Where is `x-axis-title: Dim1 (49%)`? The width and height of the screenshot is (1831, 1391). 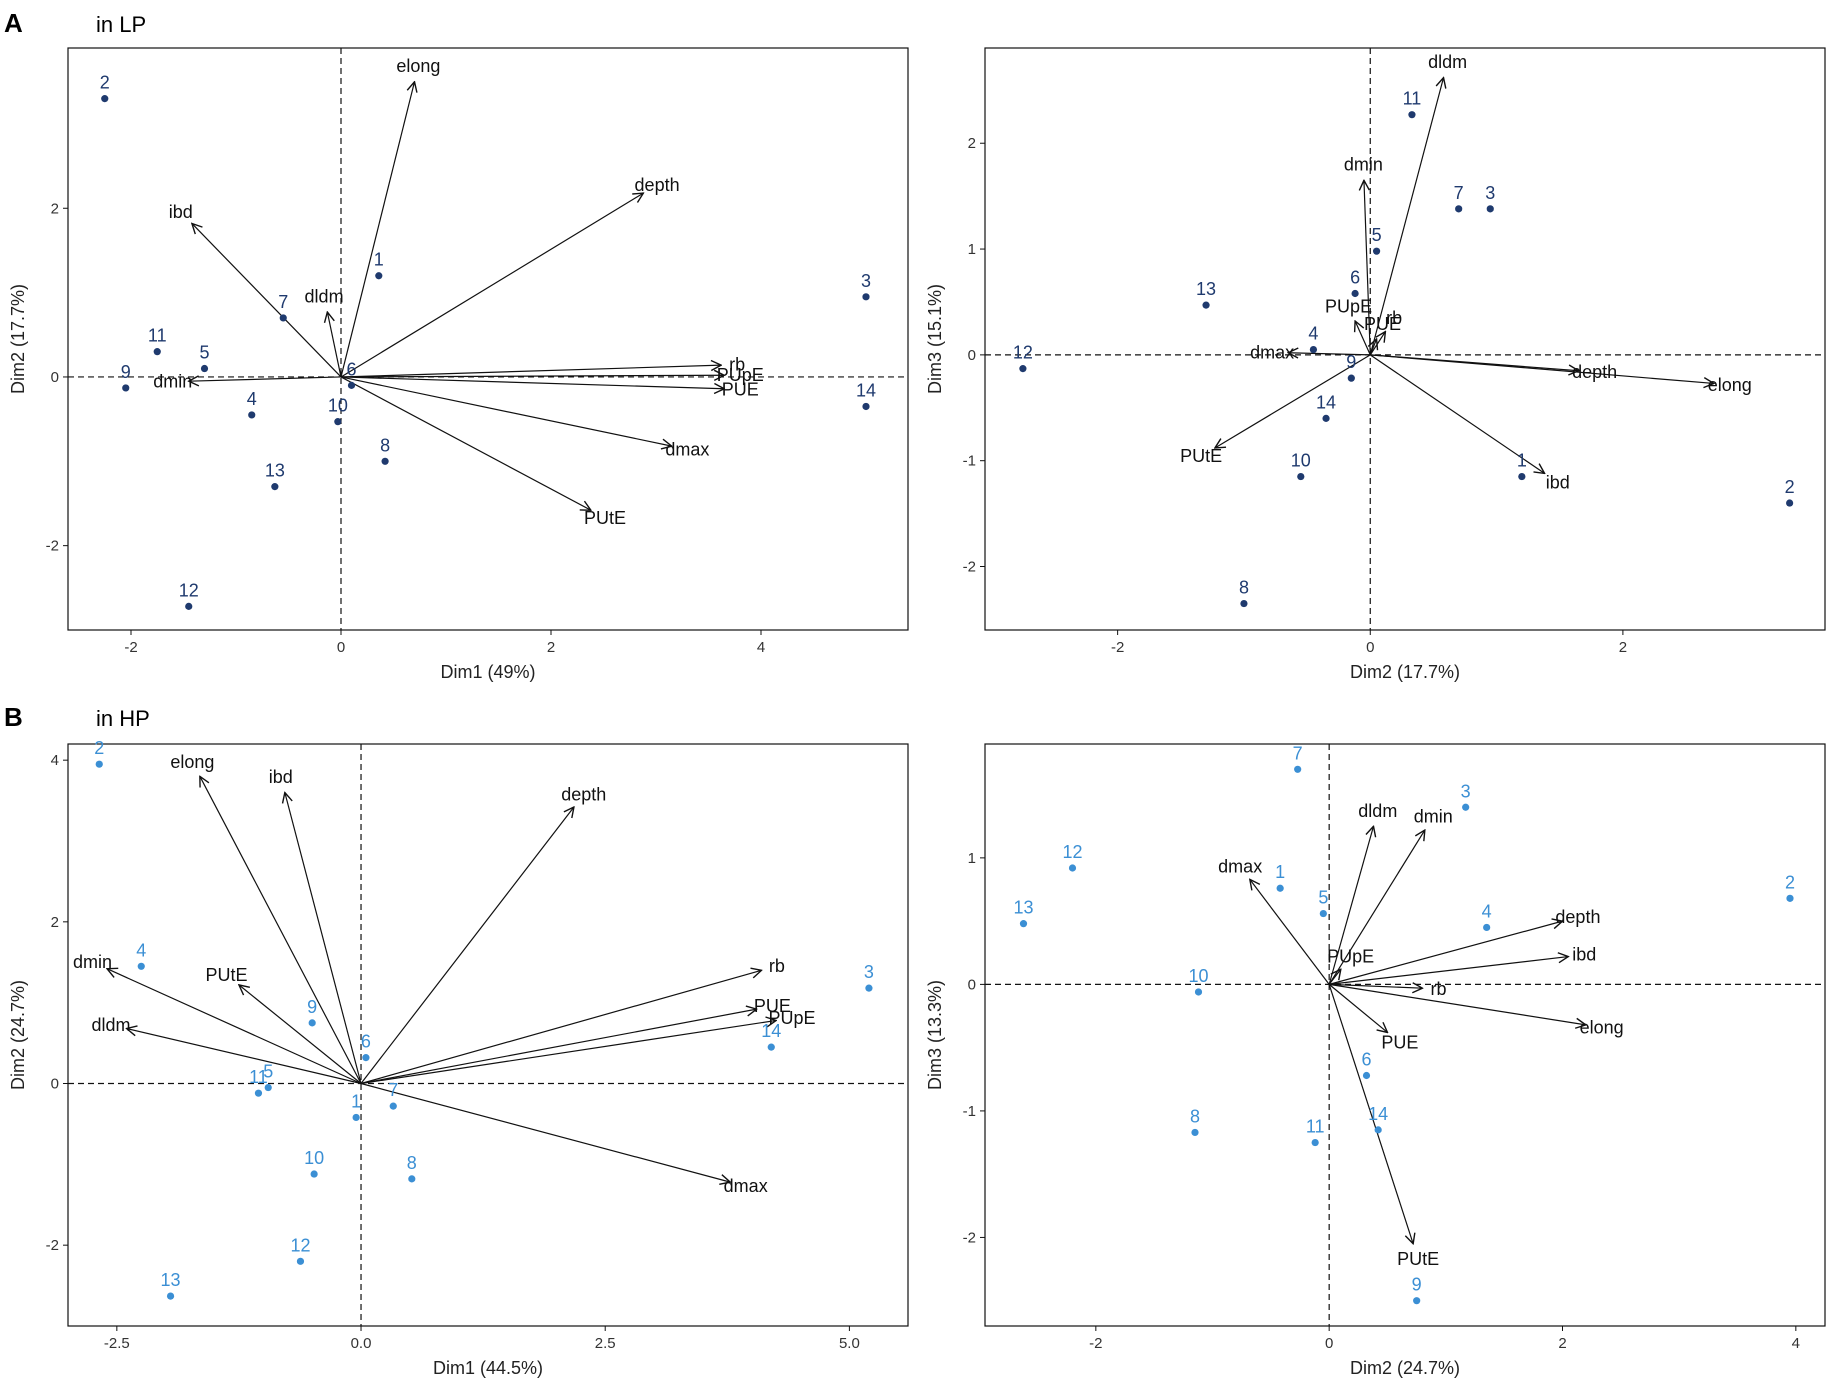
x-axis-title: Dim1 (49%) is located at coordinates (487, 672).